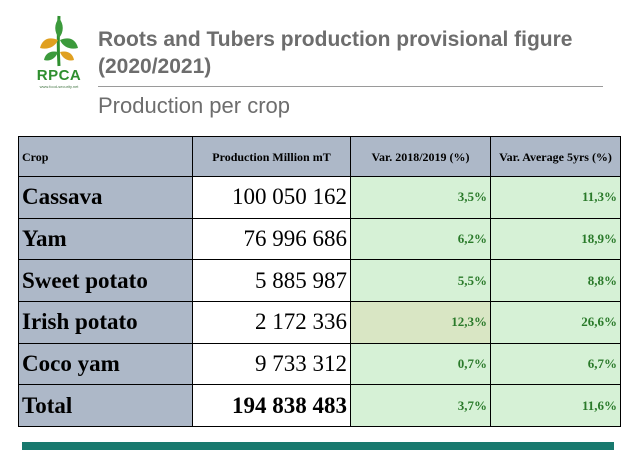  I want to click on header-var-2018: Var. 2018/2019 (%), so click(420, 156).